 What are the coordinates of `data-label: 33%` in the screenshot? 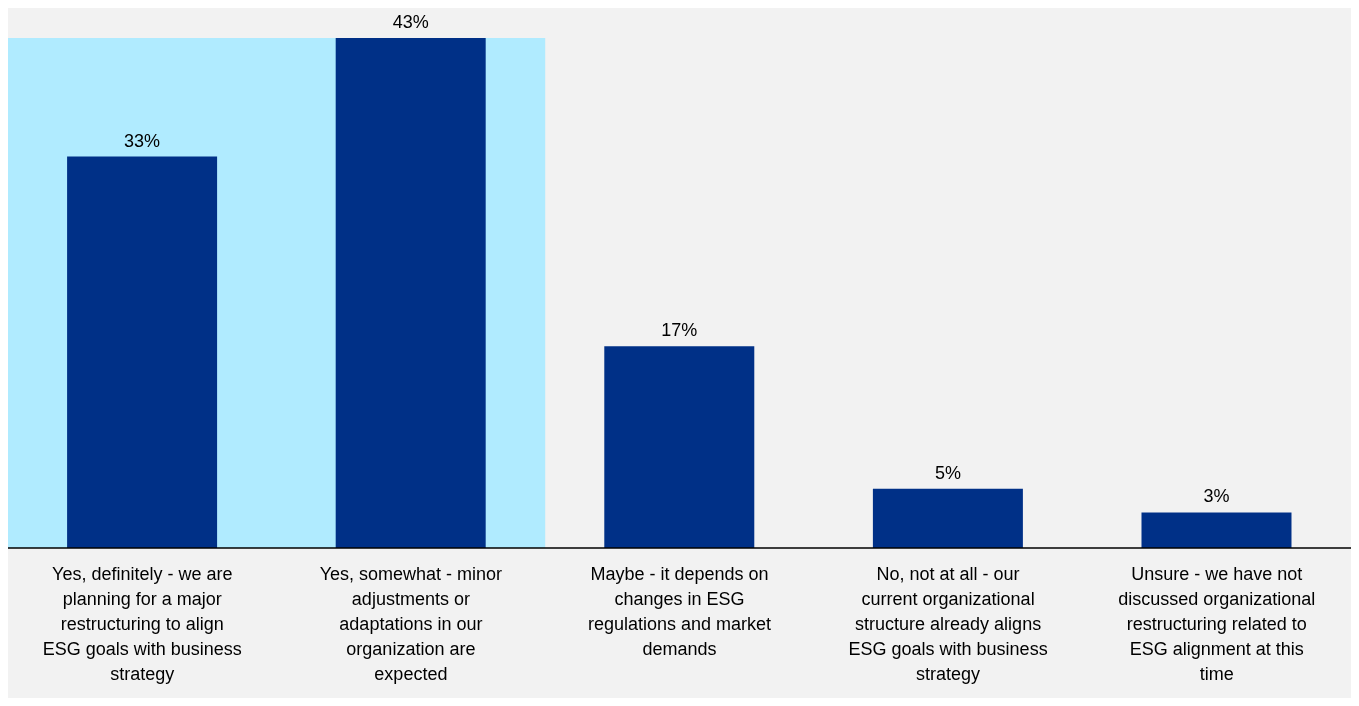 It's located at (142, 140).